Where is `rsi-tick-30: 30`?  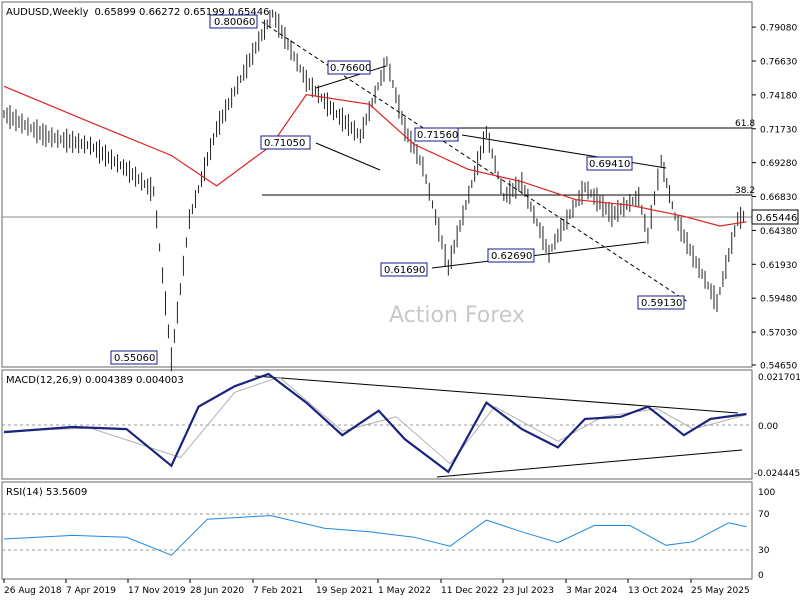
rsi-tick-30: 30 is located at coordinates (764, 551).